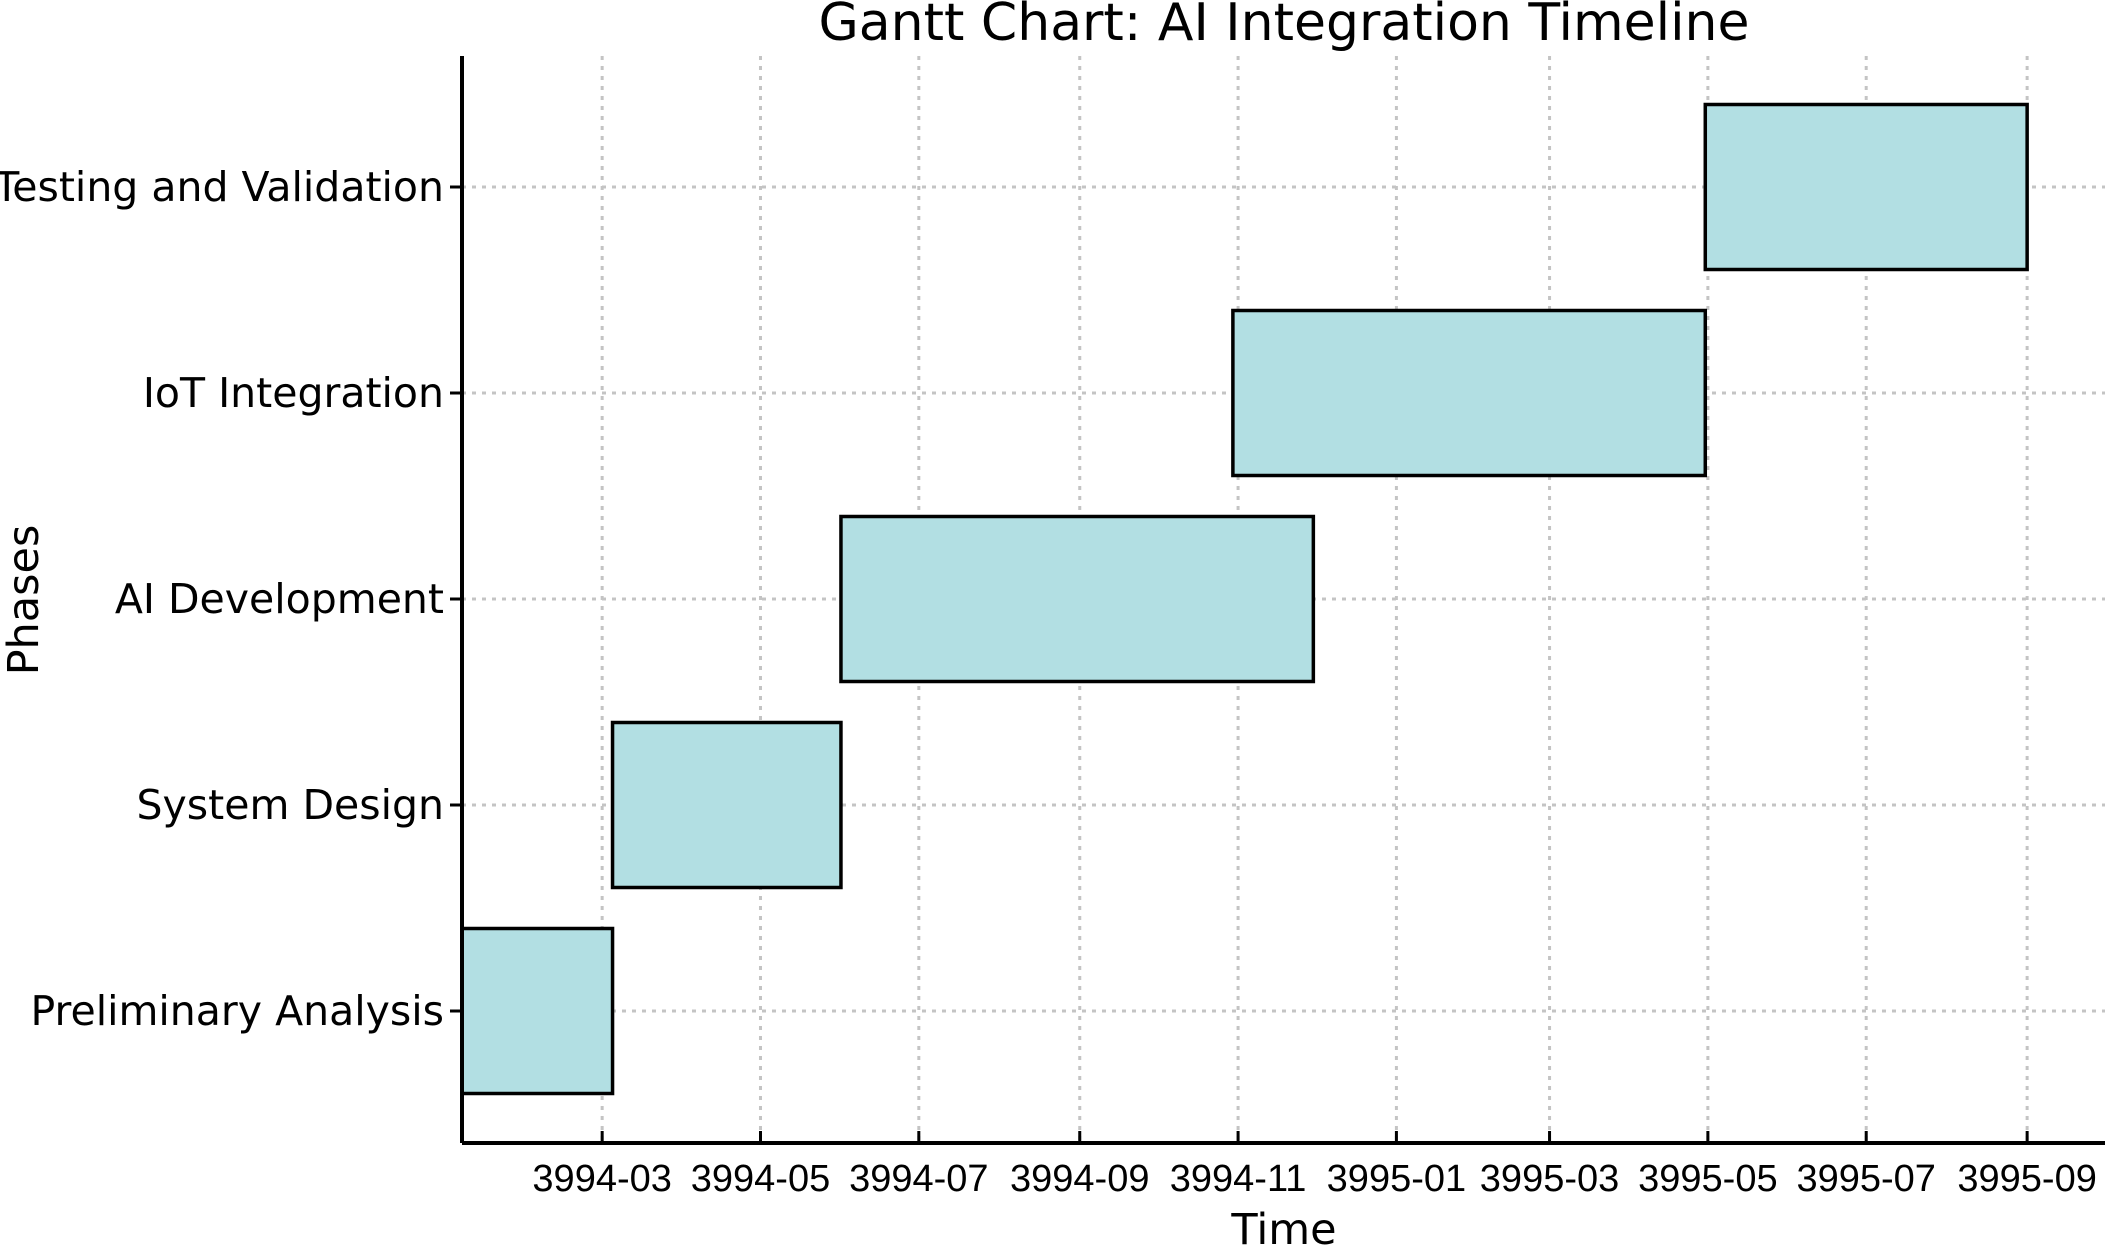 This screenshot has height=1248, width=2105. Describe the element at coordinates (1238, 1179) in the screenshot. I see `x-tick-label: 3994-11` at that location.